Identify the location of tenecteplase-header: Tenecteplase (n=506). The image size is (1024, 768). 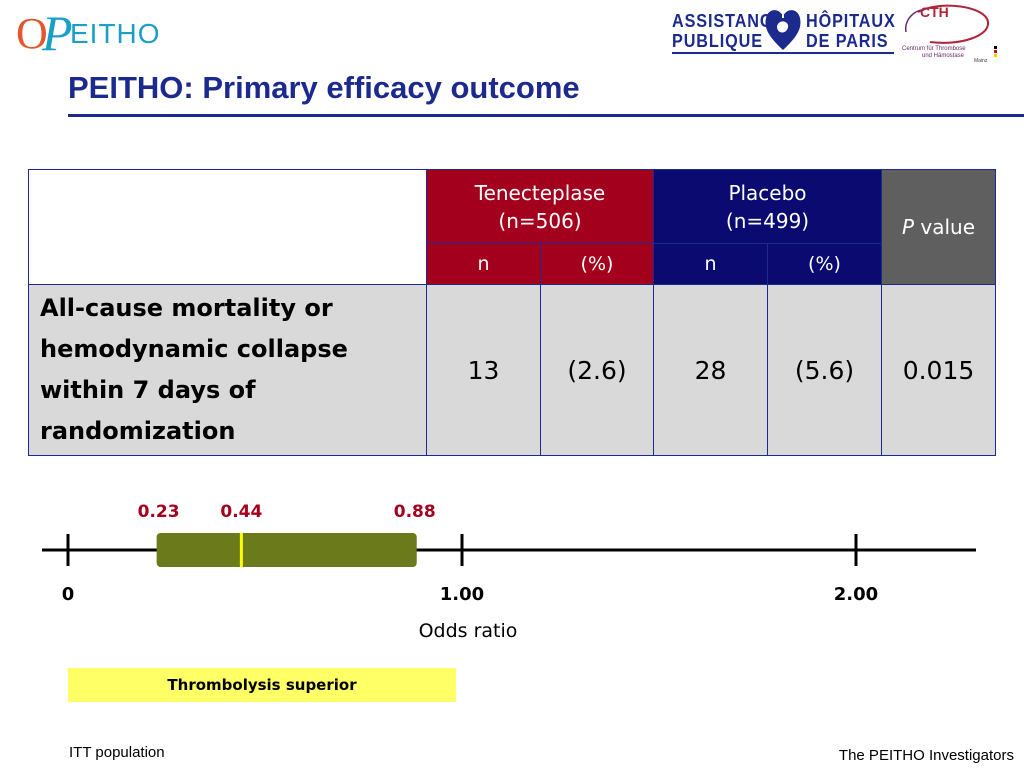
(540, 206).